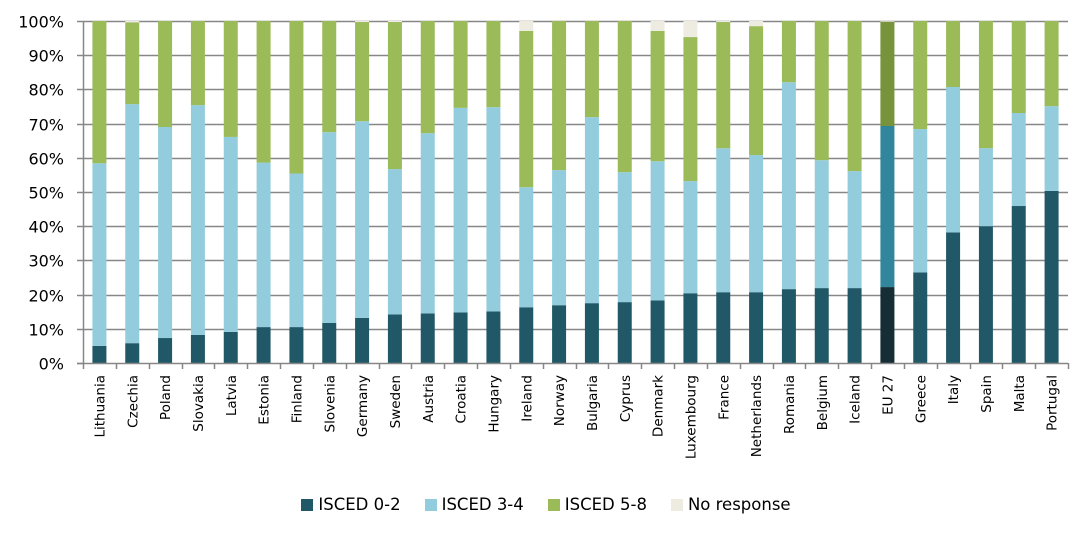  What do you see at coordinates (724, 397) in the screenshot?
I see `x-tick-label: France` at bounding box center [724, 397].